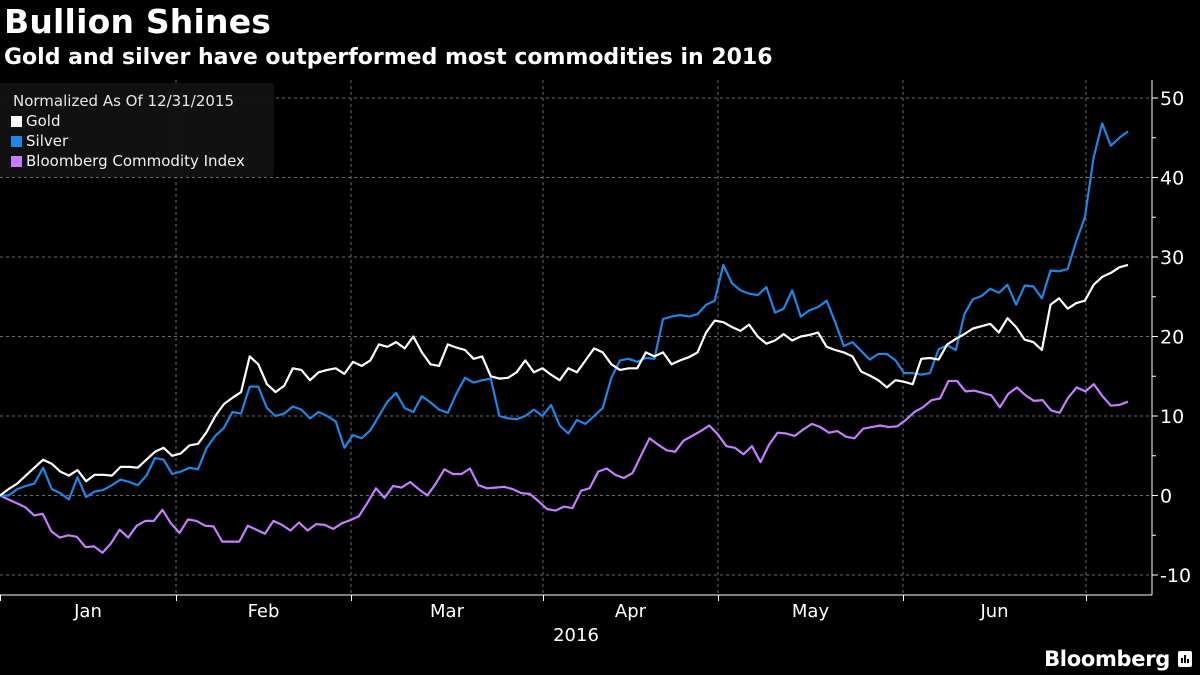 This screenshot has width=1200, height=675. What do you see at coordinates (576, 635) in the screenshot?
I see `x-axis-label: 2016` at bounding box center [576, 635].